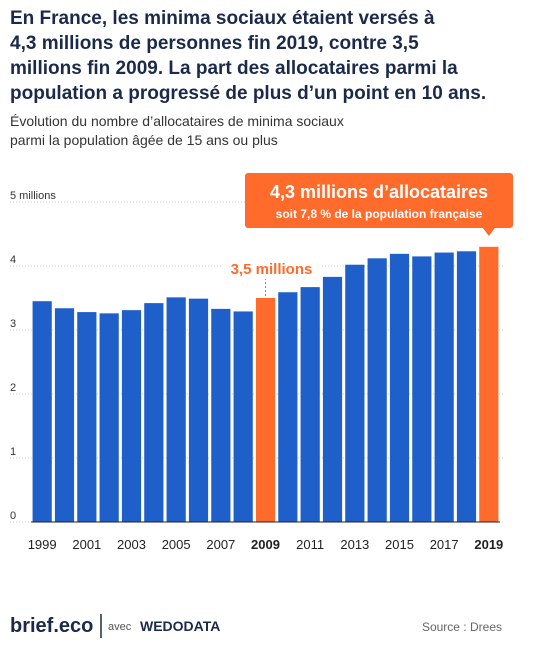  I want to click on annotation: 3,5 millions, so click(272, 269).